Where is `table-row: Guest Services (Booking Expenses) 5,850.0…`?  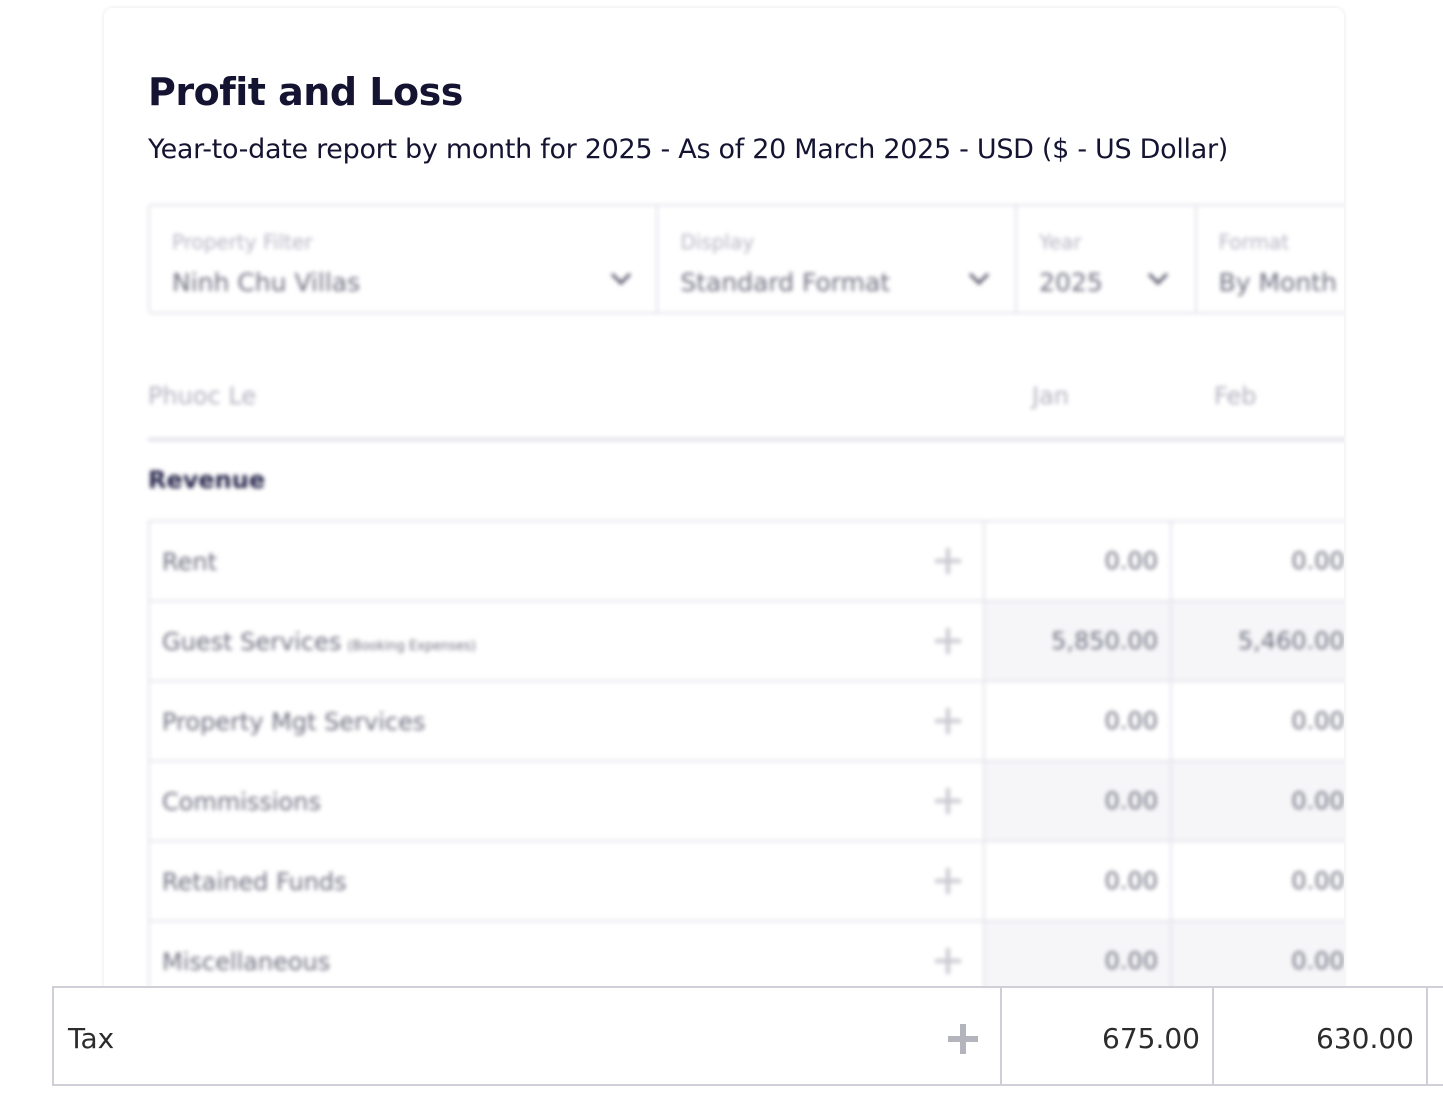 table-row: Guest Services (Booking Expenses) 5,850.0… is located at coordinates (745, 641).